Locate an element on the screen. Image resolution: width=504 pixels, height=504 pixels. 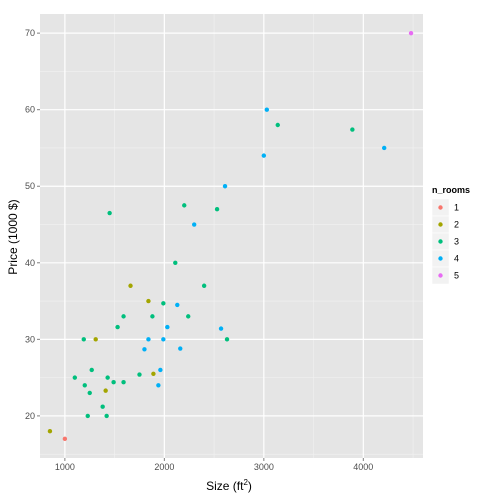
x-tick-label: 4000 is located at coordinates (363, 467).